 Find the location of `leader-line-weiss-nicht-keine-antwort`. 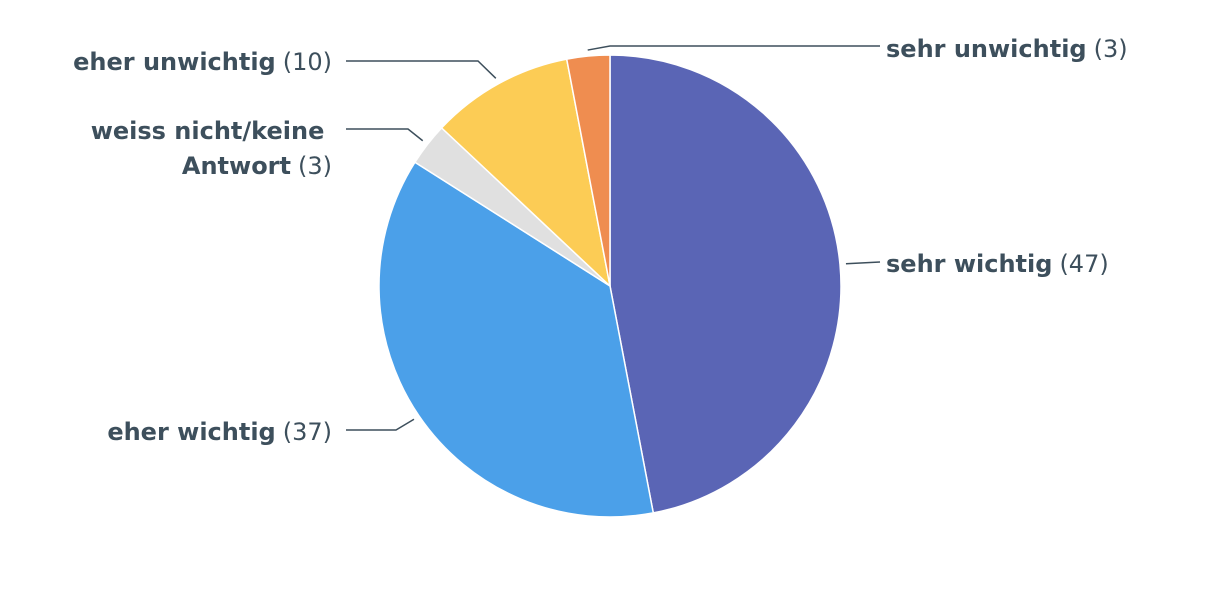

leader-line-weiss-nicht-keine-antwort is located at coordinates (385, 135).